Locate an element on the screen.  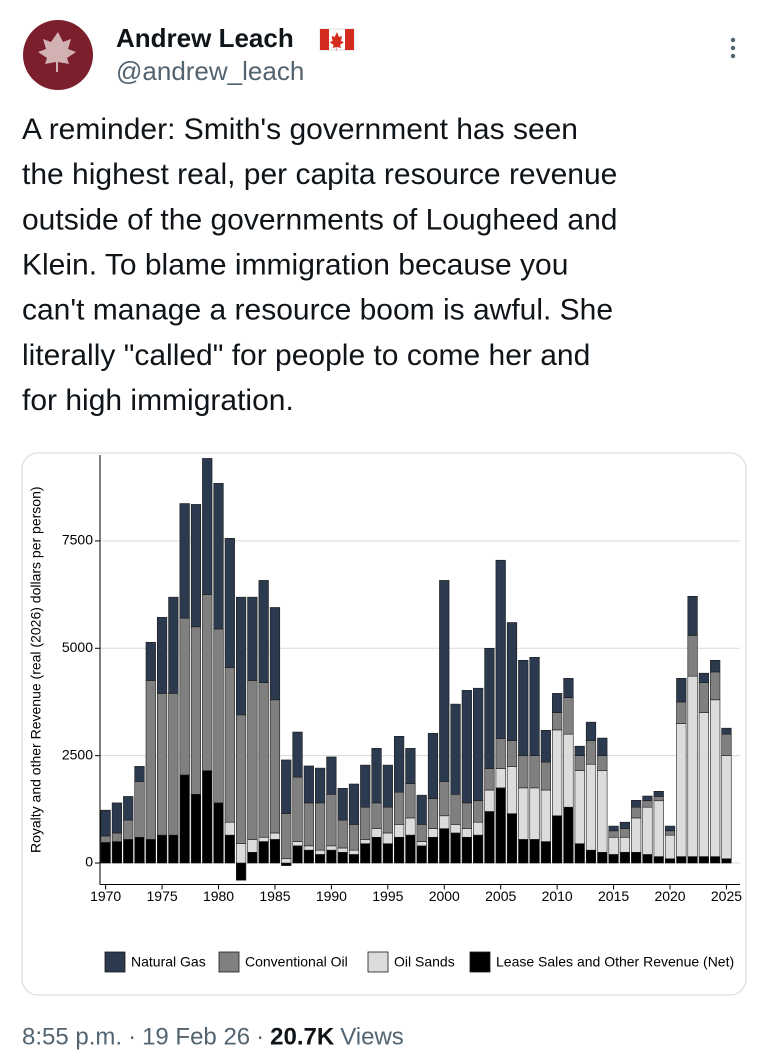
tweet-footer: 8:55 p.m. · 19 Feb 26 · 20.7K Views is located at coordinates (213, 1036).